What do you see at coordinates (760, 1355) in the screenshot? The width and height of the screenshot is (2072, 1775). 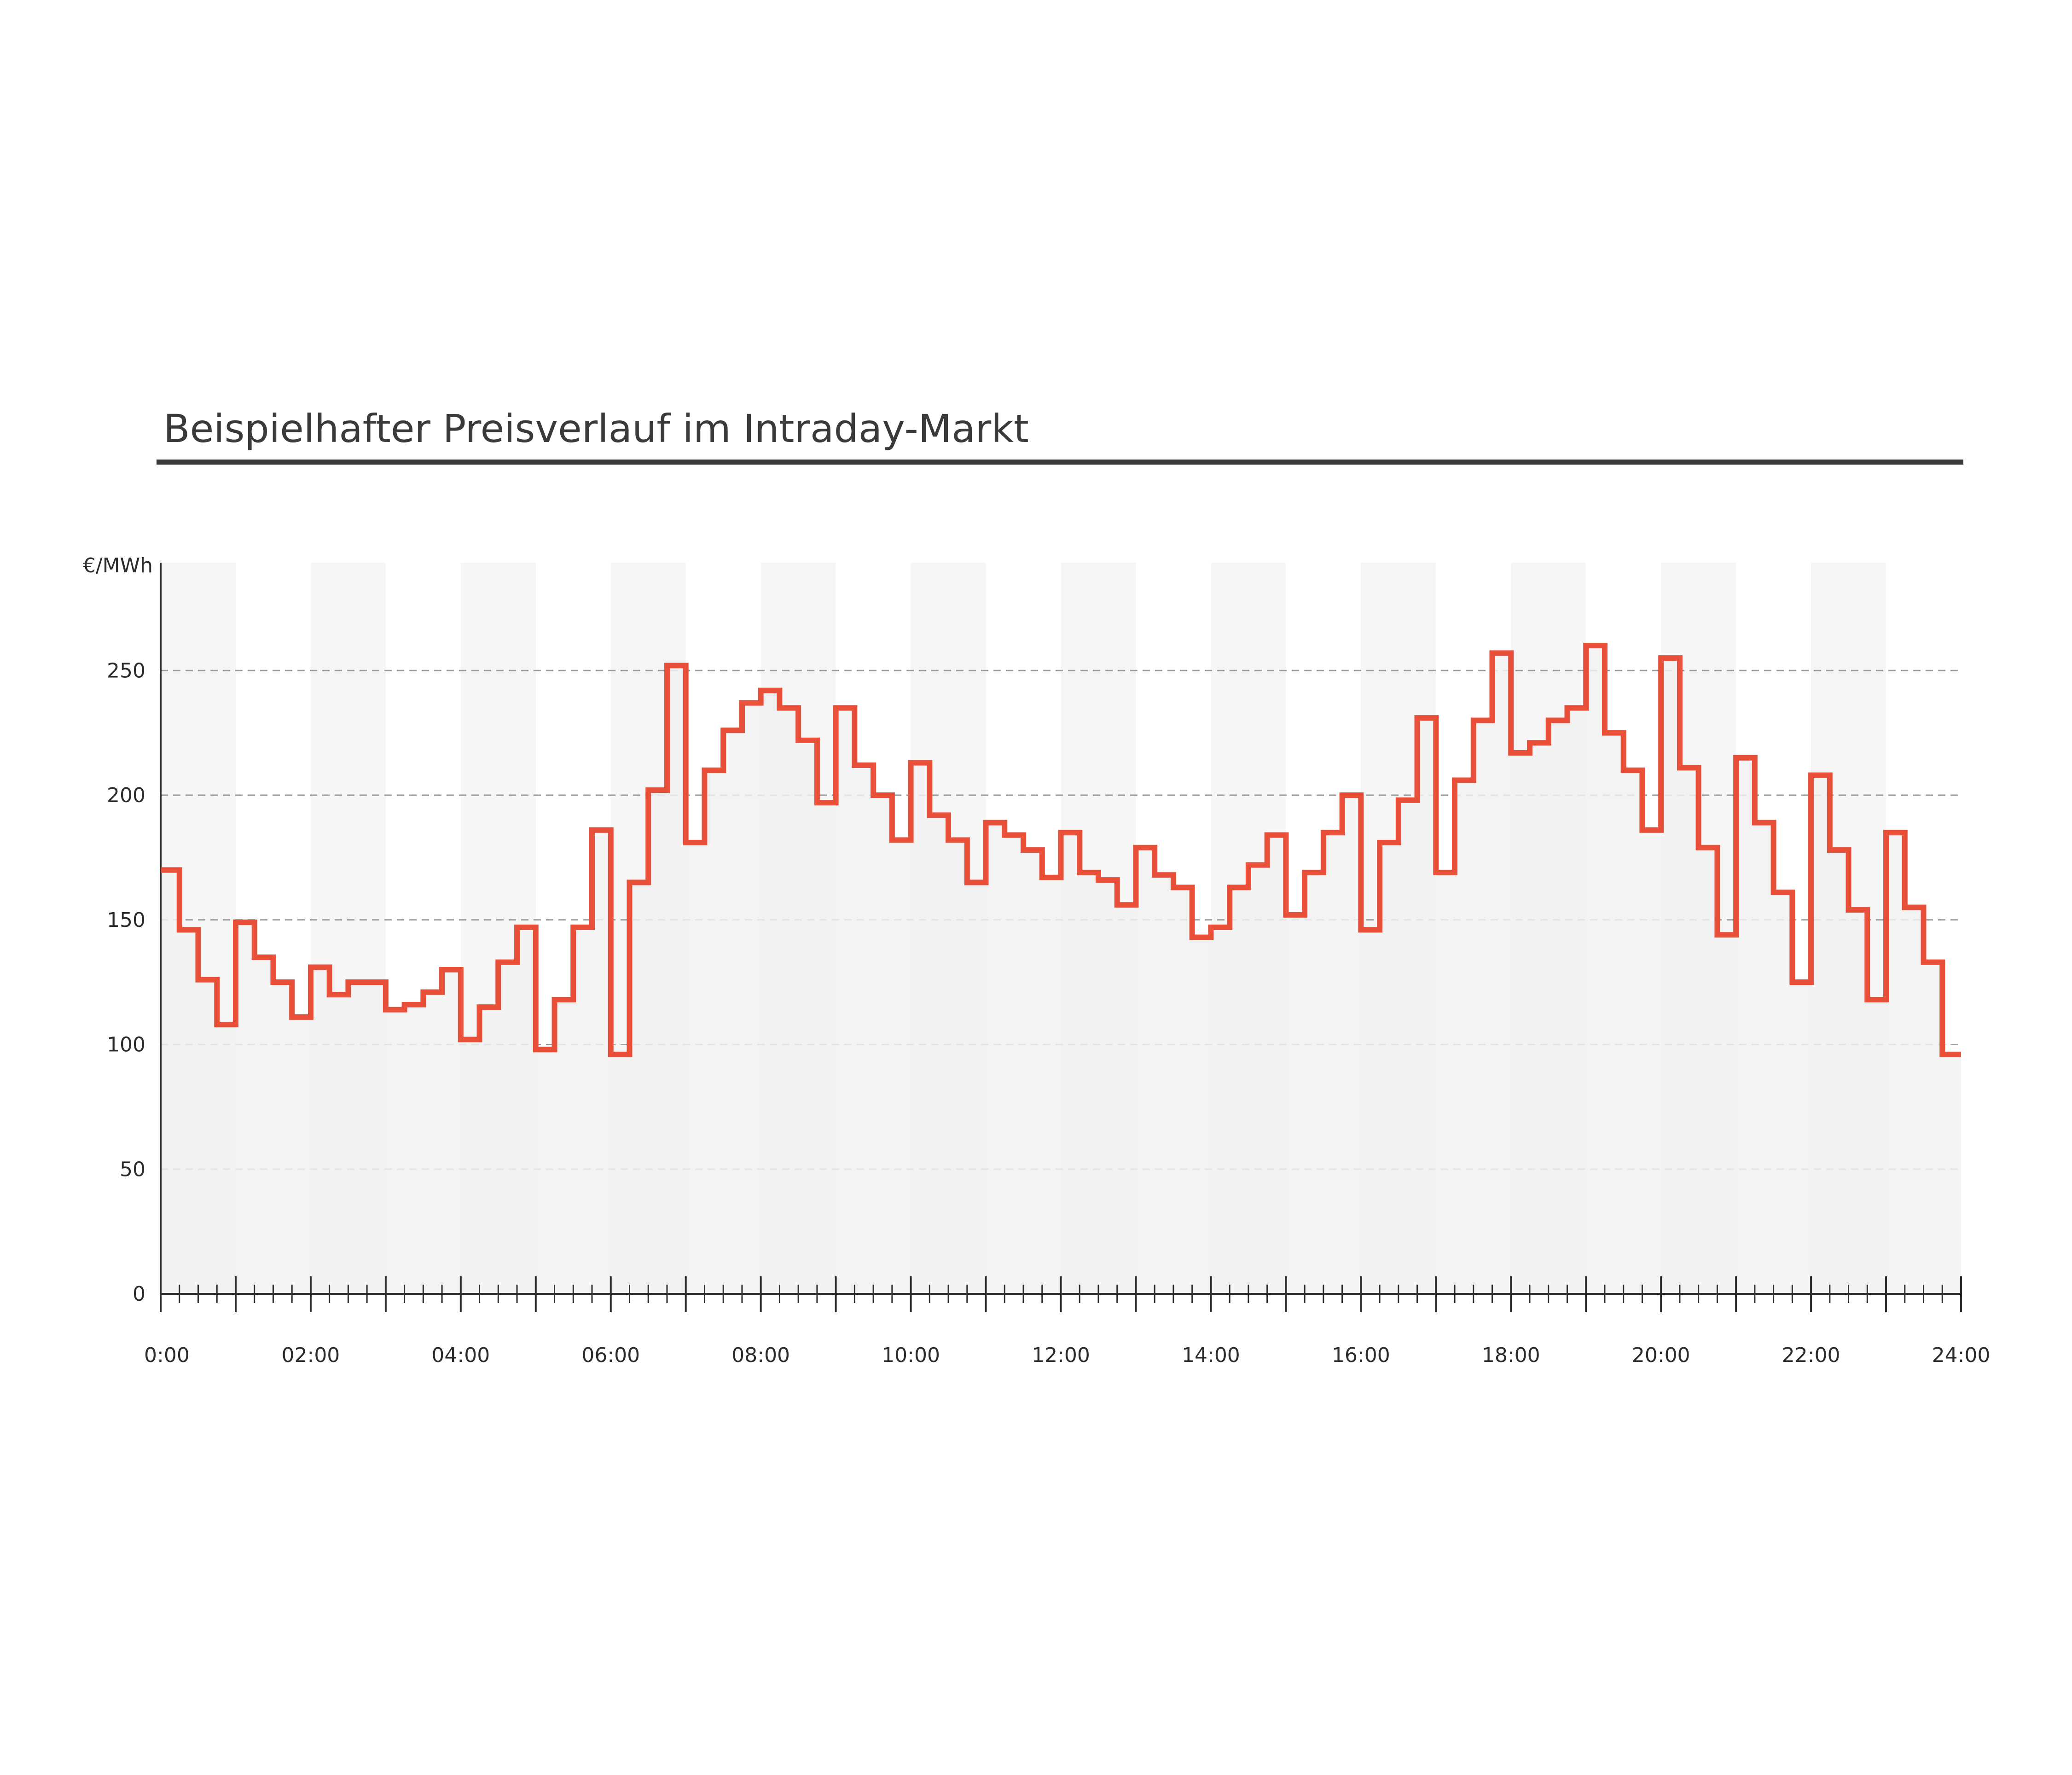 I see `x-tick-label: 08:00` at bounding box center [760, 1355].